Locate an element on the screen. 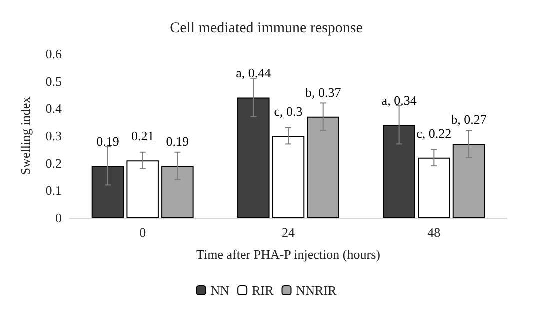 The width and height of the screenshot is (533, 316). data-label: b, 0.37 is located at coordinates (323, 92).